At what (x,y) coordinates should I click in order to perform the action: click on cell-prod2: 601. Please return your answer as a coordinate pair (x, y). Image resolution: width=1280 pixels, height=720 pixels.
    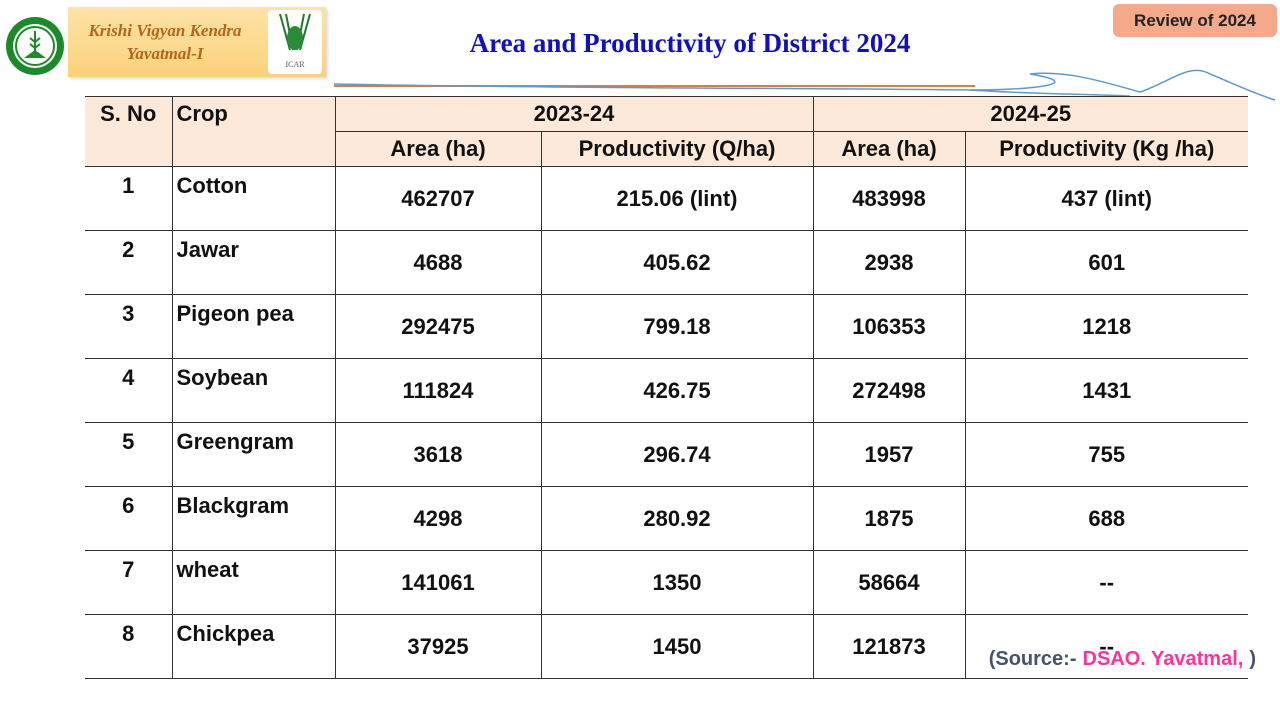
    Looking at the image, I should click on (1106, 262).